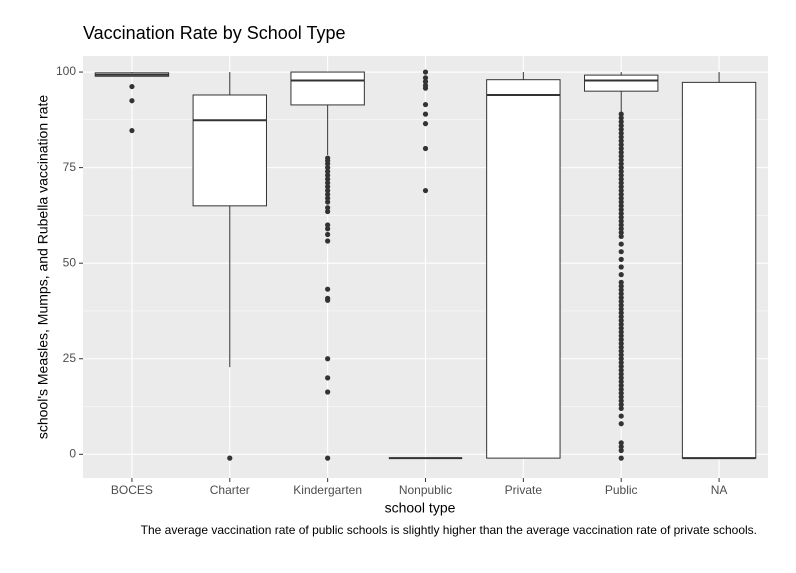 This screenshot has width=796, height=573. Describe the element at coordinates (70, 262) in the screenshot. I see `y-tick-label: 50` at that location.